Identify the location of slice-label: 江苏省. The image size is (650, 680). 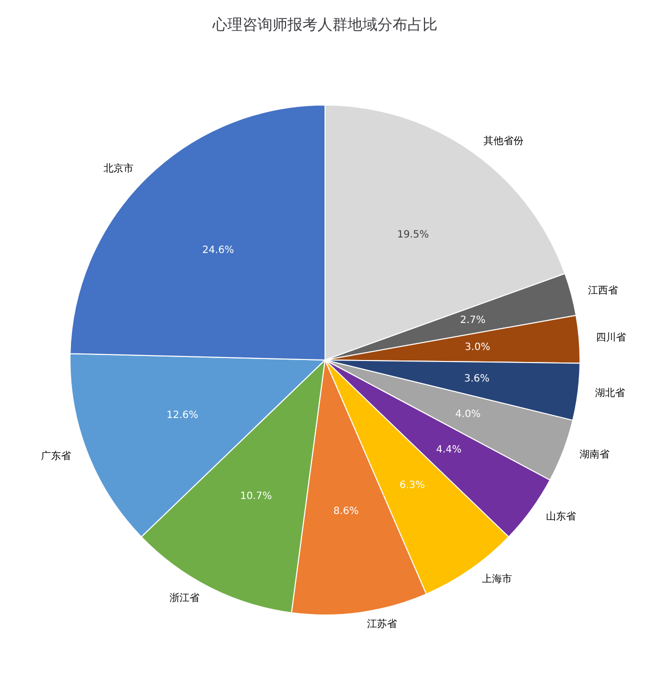
(381, 624).